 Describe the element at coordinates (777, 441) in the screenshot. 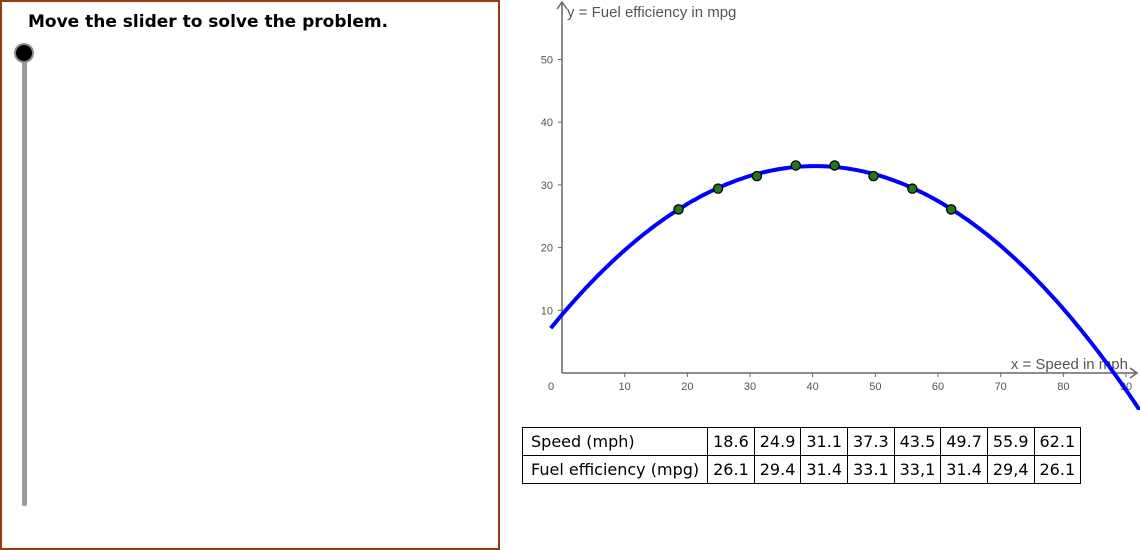

I see `table-cell: 24.9` at that location.